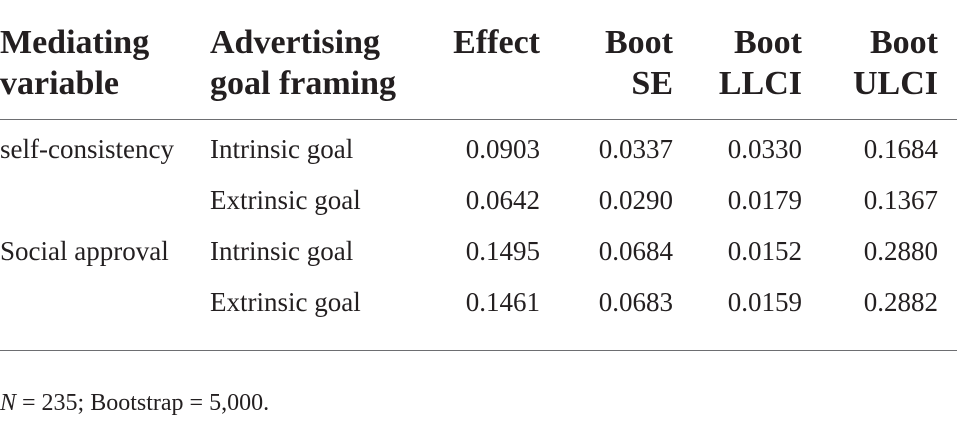 This screenshot has width=957, height=428. I want to click on cell-boot-llci: 0.0152, so click(764, 251).